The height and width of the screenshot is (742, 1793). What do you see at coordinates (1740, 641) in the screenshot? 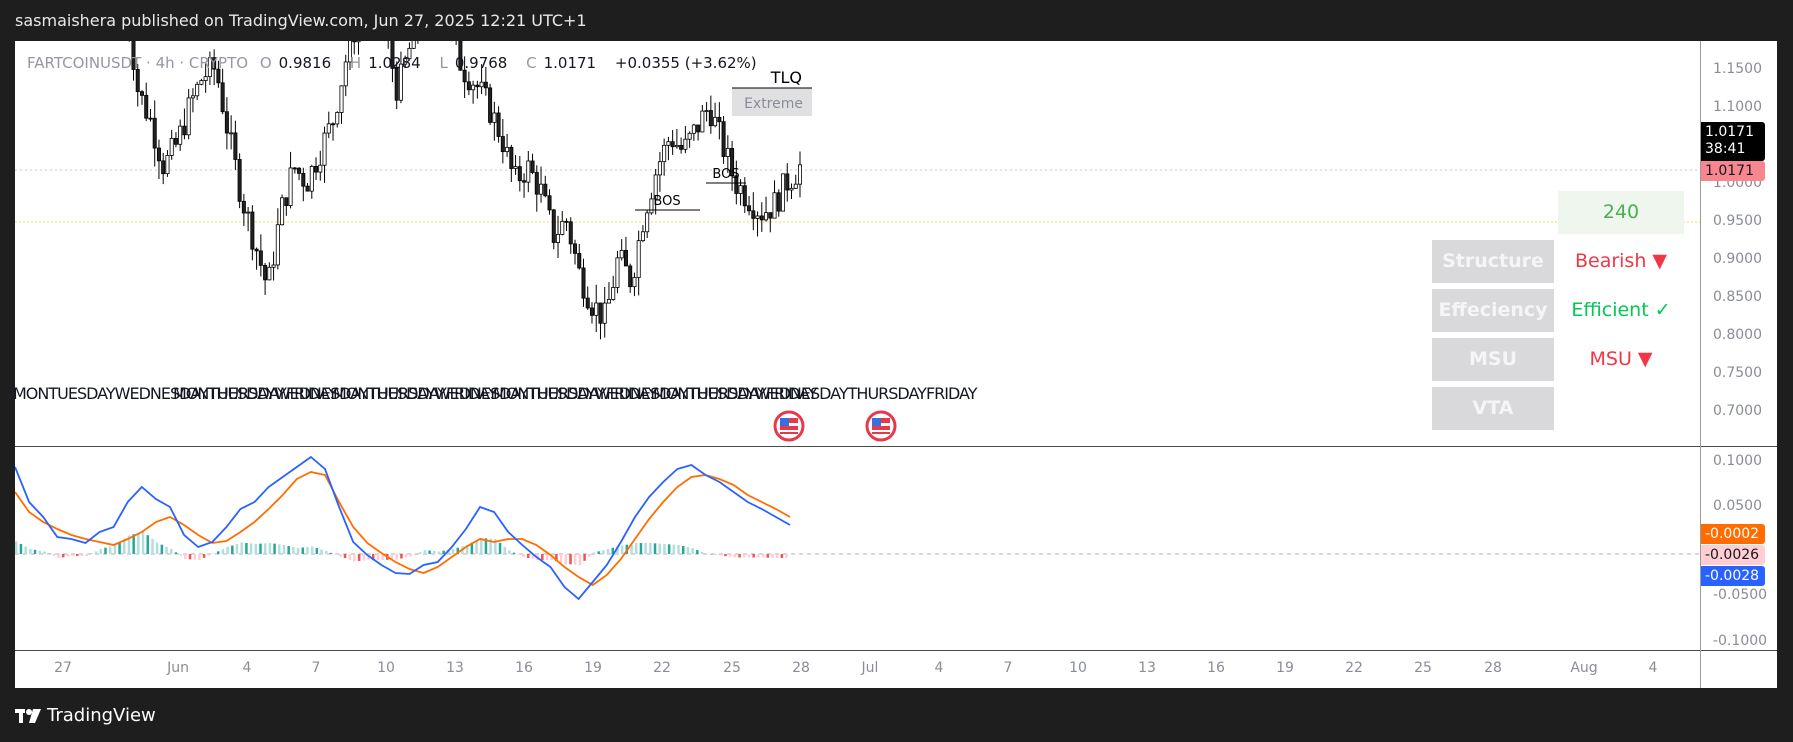
I see `macd-tick: -0.1000` at bounding box center [1740, 641].